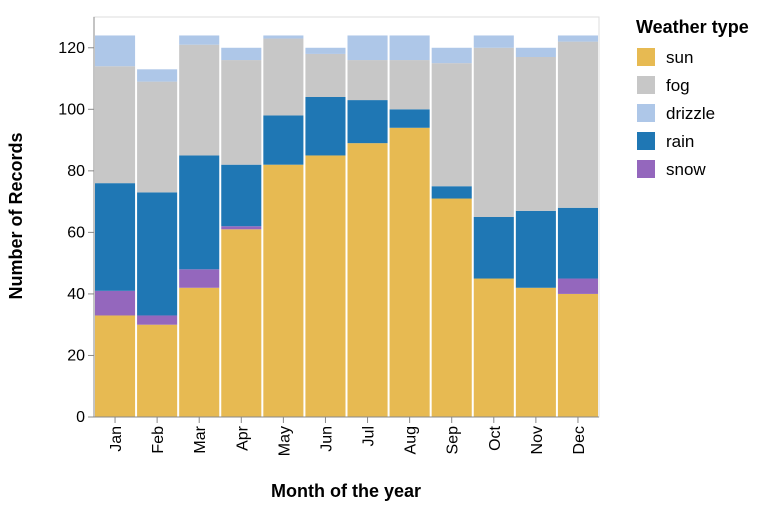 The height and width of the screenshot is (510, 778). I want to click on bar-may-fog, so click(283, 77).